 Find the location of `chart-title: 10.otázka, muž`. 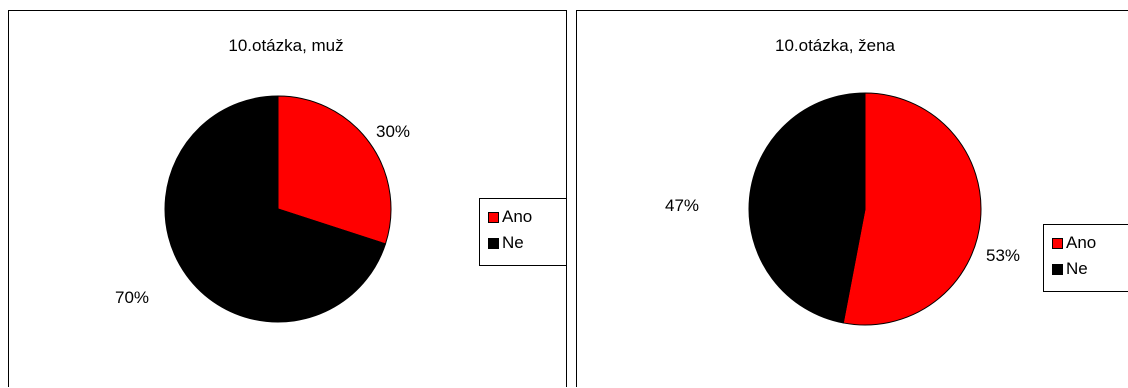

chart-title: 10.otázka, muž is located at coordinates (285, 45).